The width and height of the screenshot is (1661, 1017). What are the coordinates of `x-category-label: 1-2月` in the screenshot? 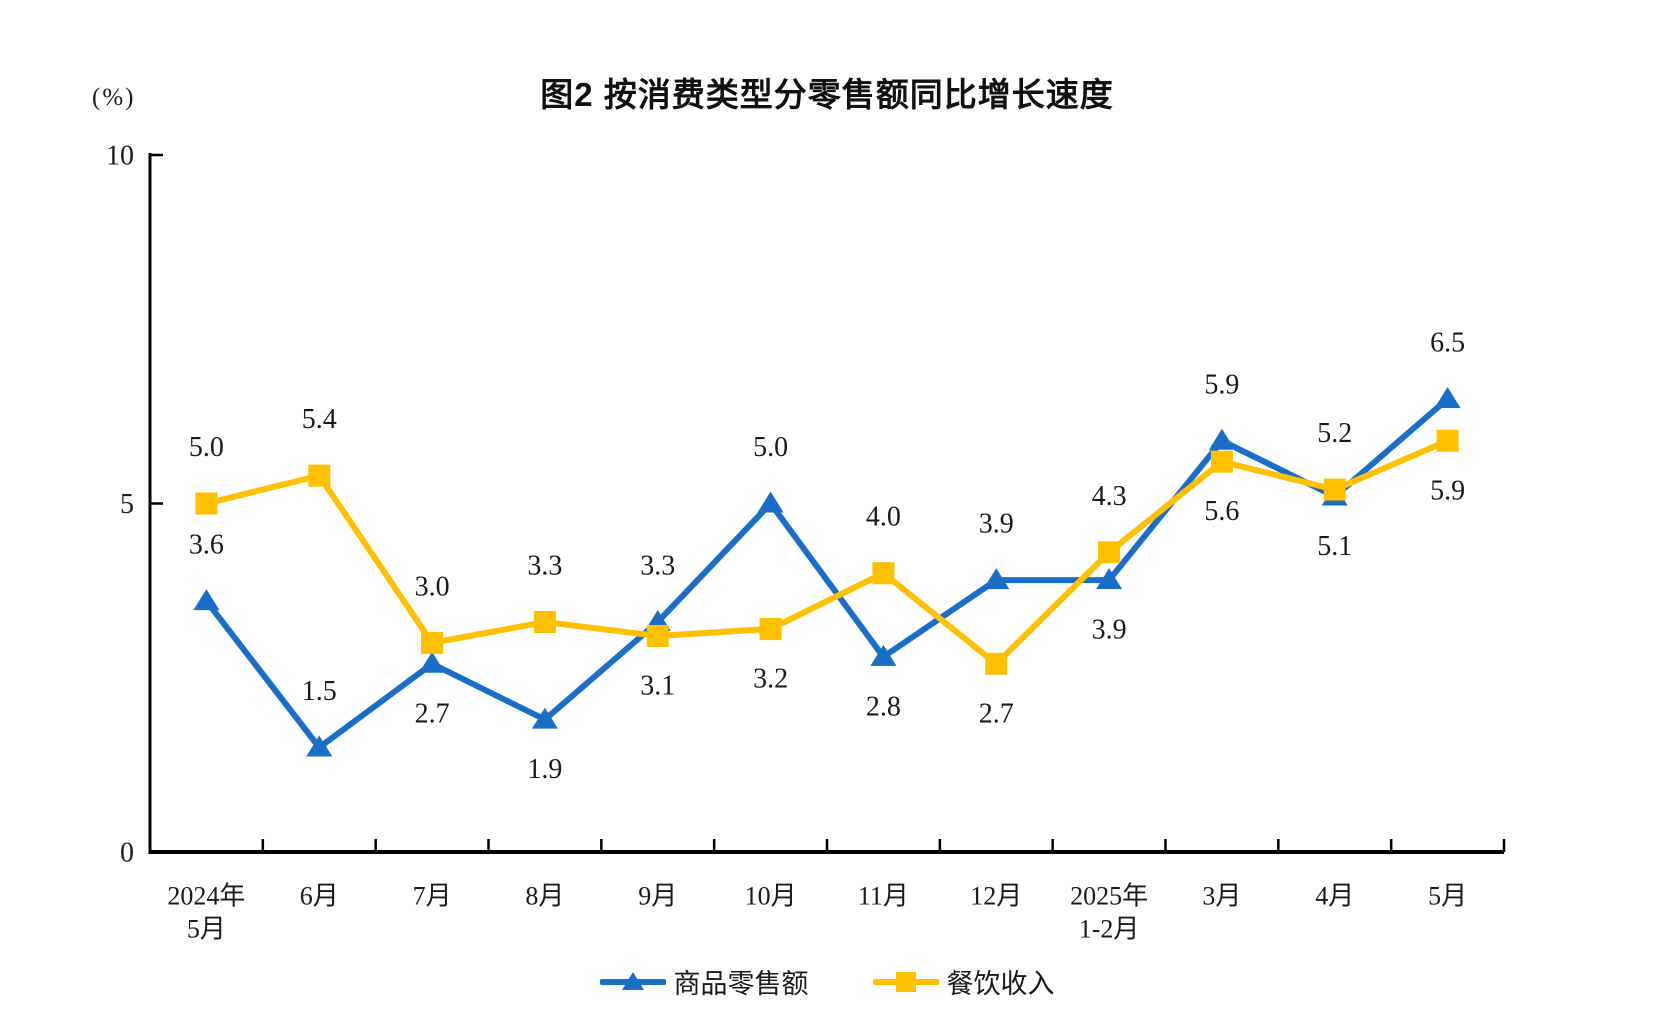 It's located at (1109, 928).